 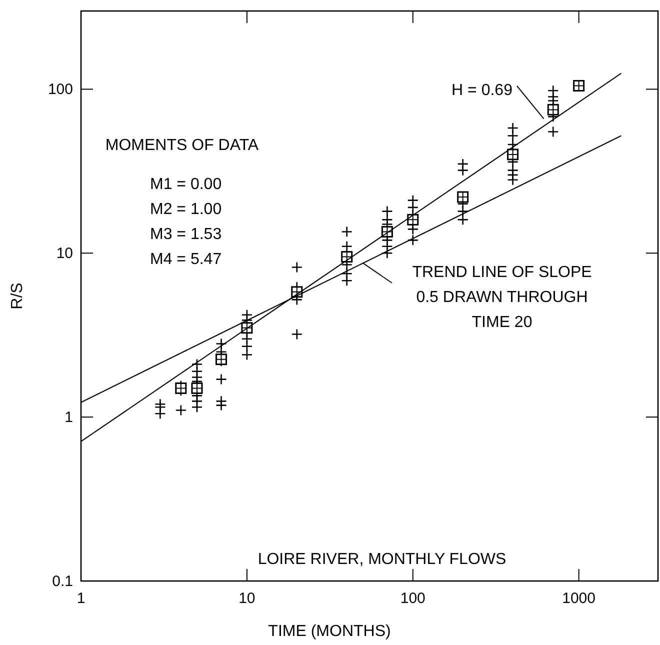 What do you see at coordinates (60, 89) in the screenshot?
I see `y-tick-label: 100` at bounding box center [60, 89].